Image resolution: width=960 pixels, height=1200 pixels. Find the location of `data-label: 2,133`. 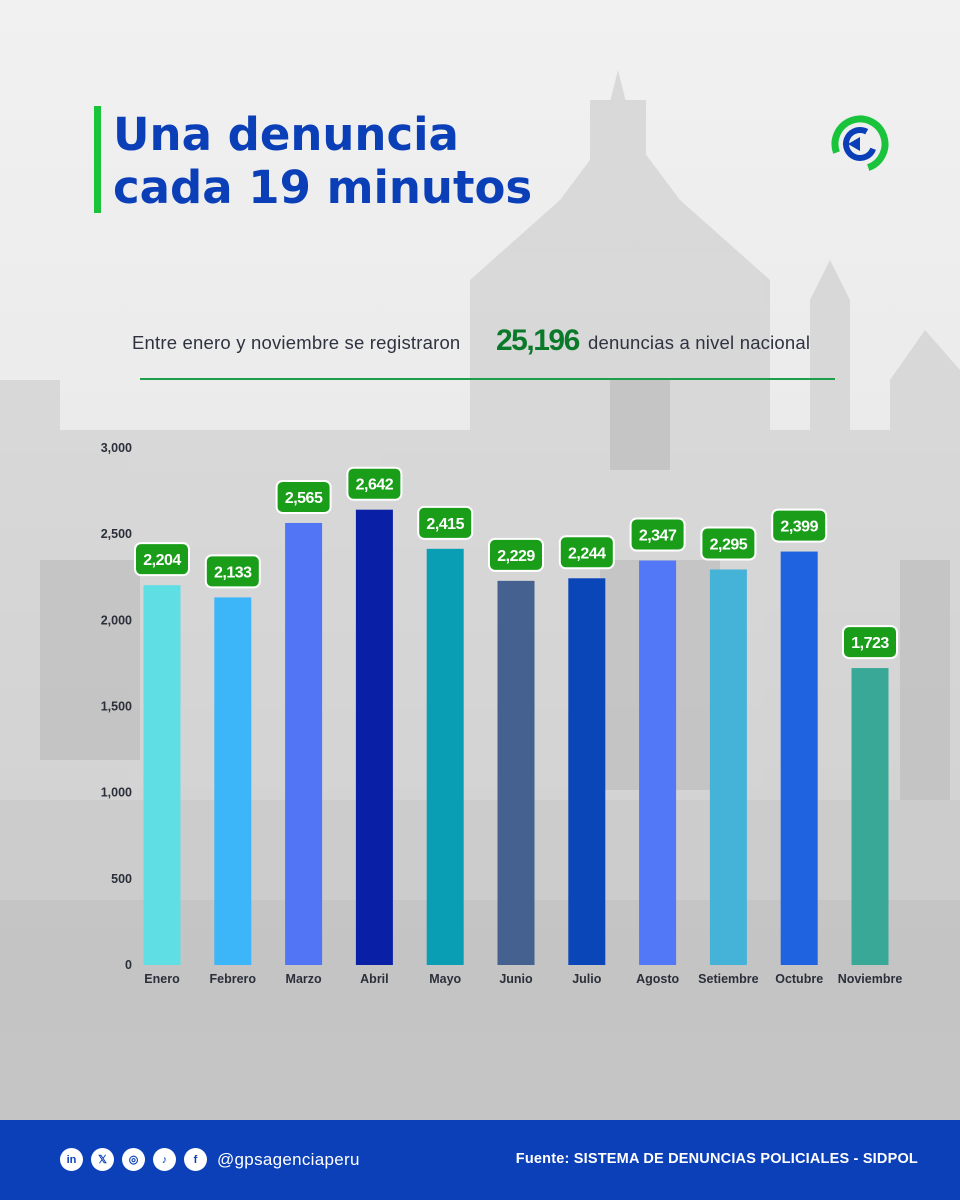

data-label: 2,133 is located at coordinates (233, 572).